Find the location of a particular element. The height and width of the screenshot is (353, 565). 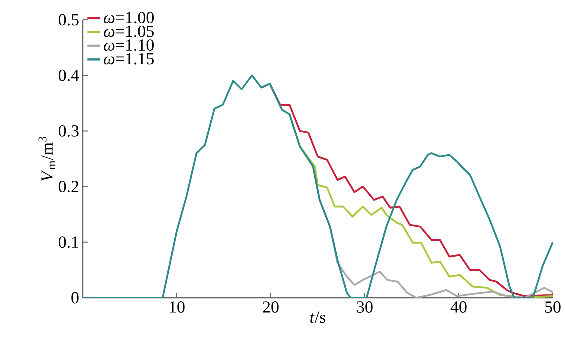

legend-label: ω=1.15 is located at coordinates (129, 59).